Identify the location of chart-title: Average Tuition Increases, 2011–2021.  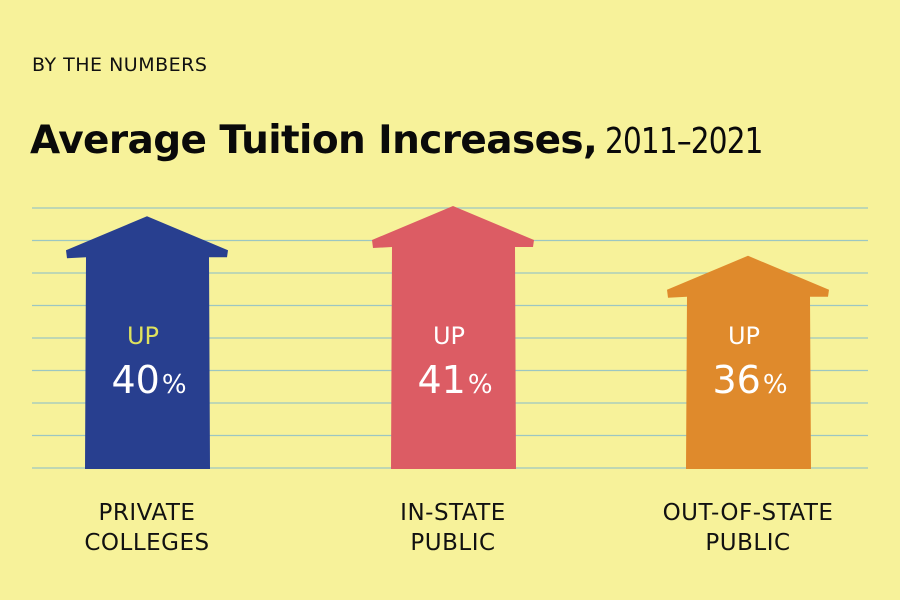
(413, 140).